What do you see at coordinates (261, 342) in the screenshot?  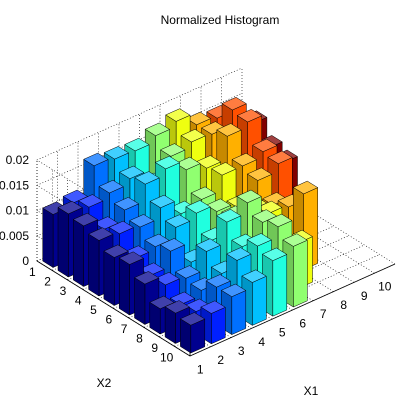 I see `x-tick-label: 4` at bounding box center [261, 342].